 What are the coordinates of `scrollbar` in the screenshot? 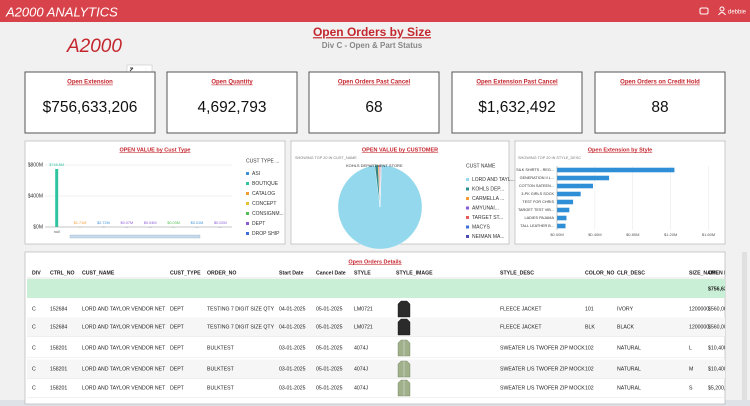 It's located at (744, 326).